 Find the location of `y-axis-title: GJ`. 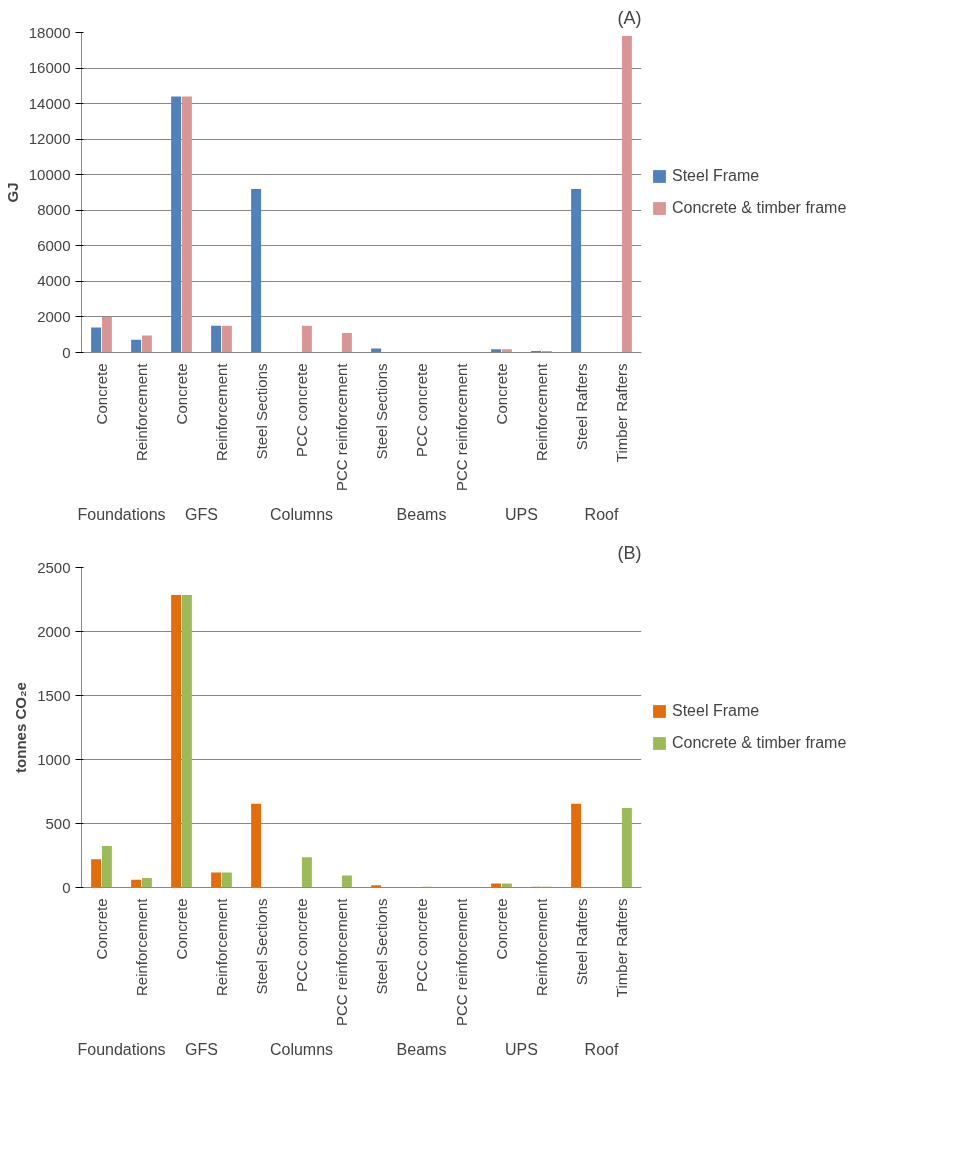

y-axis-title: GJ is located at coordinates (12, 192).